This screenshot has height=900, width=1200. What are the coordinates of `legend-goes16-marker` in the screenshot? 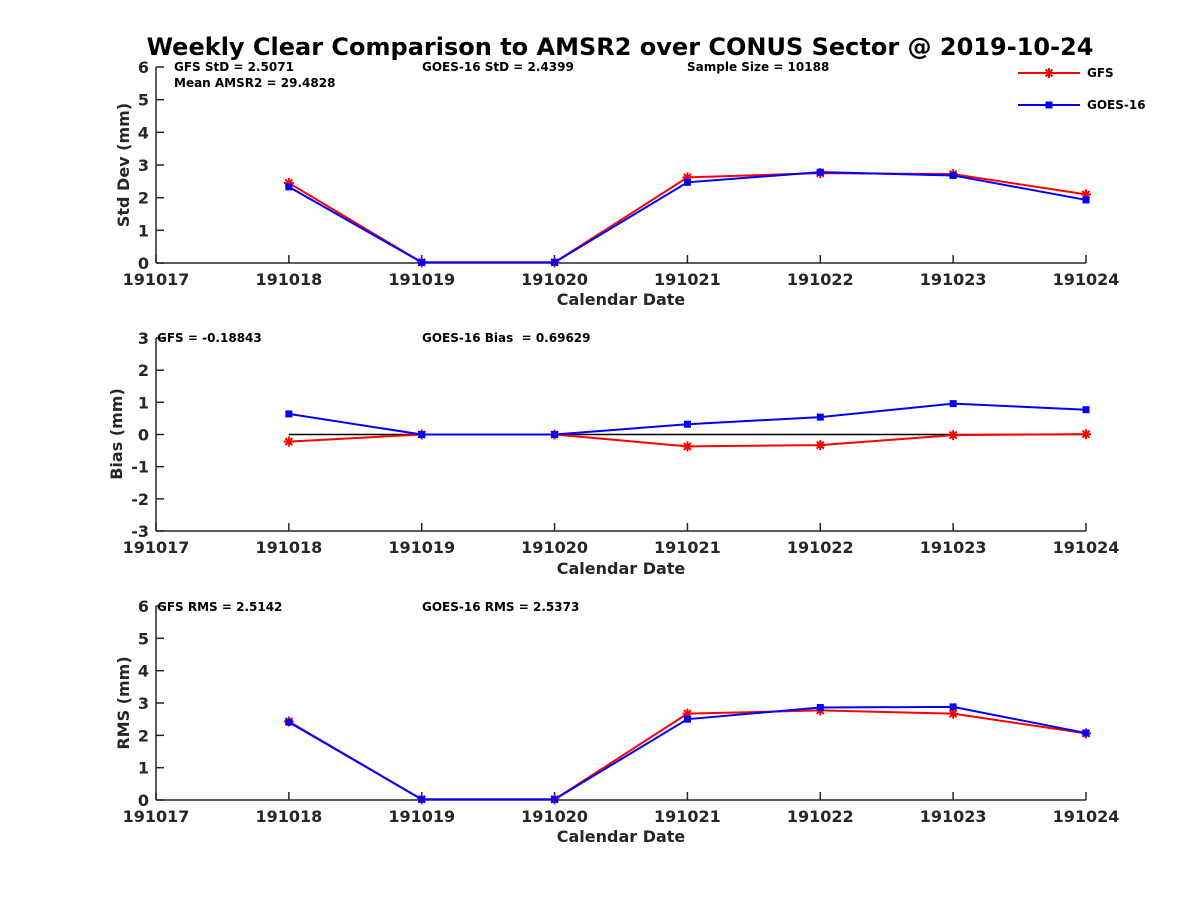 It's located at (1049, 105).